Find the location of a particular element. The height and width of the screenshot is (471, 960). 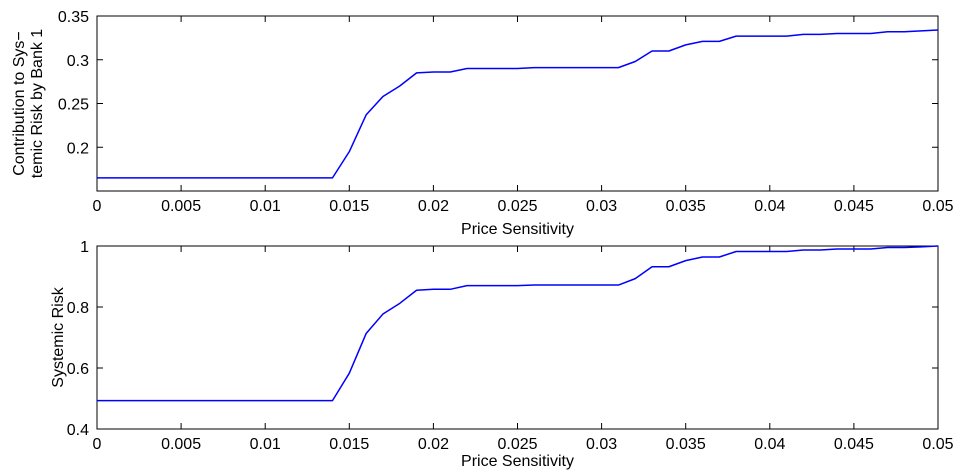

y-tick-label: 0.2 is located at coordinates (78, 148).